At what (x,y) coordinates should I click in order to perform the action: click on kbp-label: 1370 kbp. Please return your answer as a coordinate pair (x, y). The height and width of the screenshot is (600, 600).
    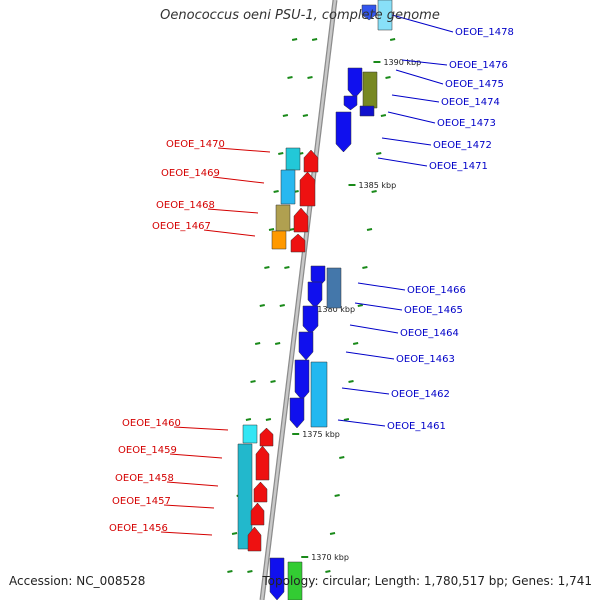
    Looking at the image, I should click on (330, 557).